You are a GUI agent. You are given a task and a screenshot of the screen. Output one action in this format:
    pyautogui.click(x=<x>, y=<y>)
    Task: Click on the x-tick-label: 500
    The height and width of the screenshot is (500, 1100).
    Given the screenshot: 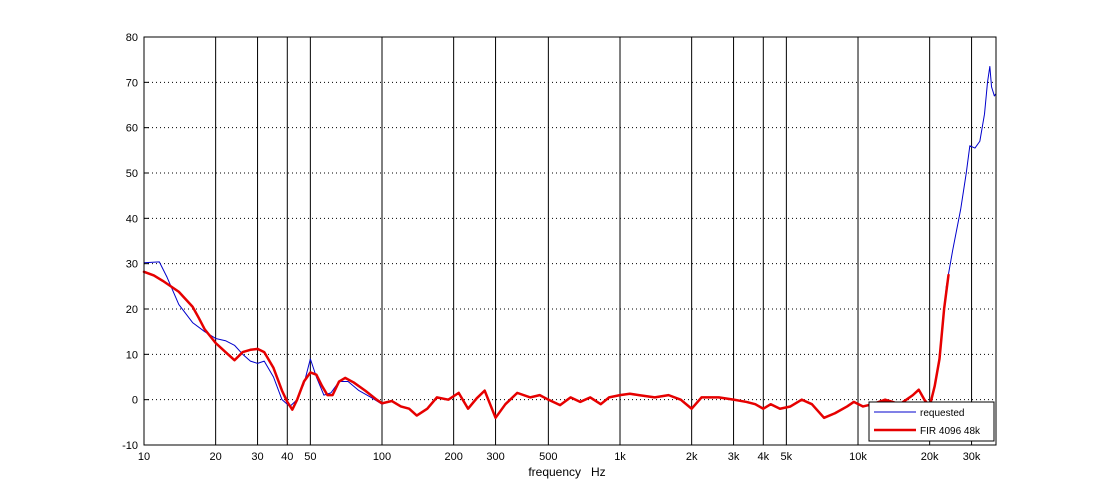 What is the action you would take?
    pyautogui.click(x=548, y=457)
    